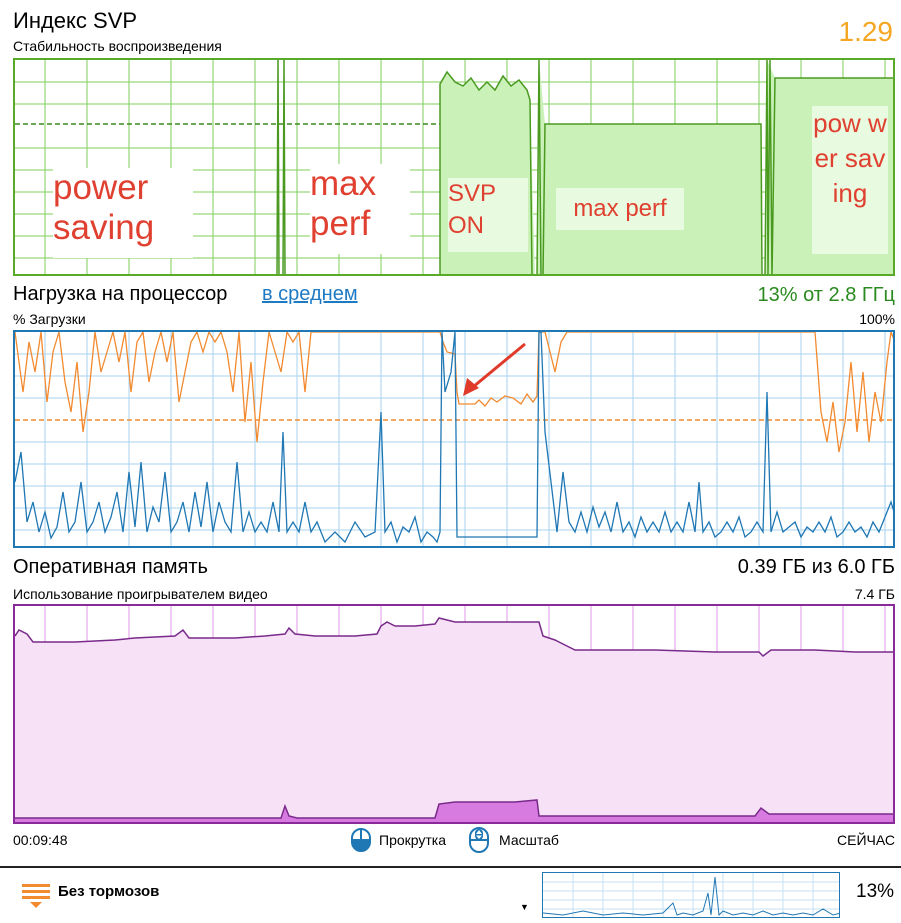 The image size is (901, 923). I want to click on mini-cpu-percent: 13%, so click(875, 891).